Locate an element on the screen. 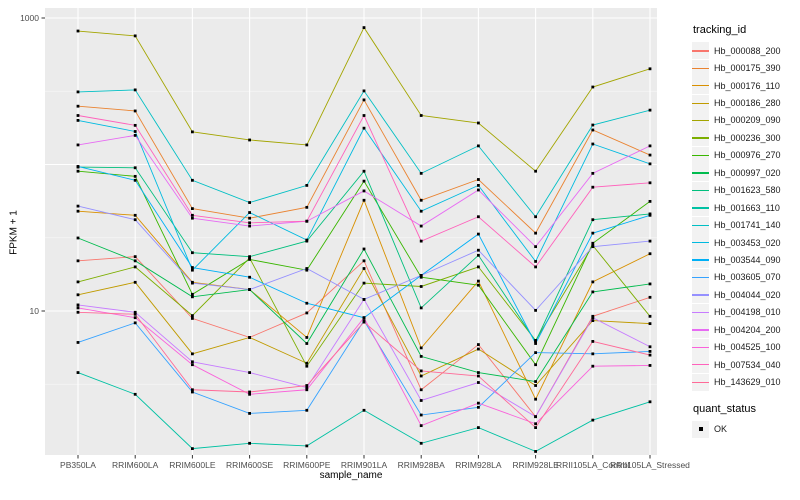 The image size is (800, 500). legend-title-quant-status: quant_status is located at coordinates (724, 408).